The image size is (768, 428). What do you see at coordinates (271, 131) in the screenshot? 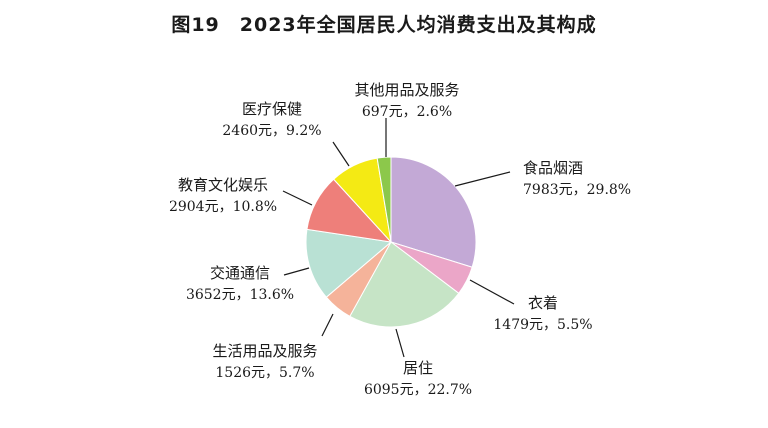
I see `slice-value-label-6: 2460元，9.2%` at bounding box center [271, 131].